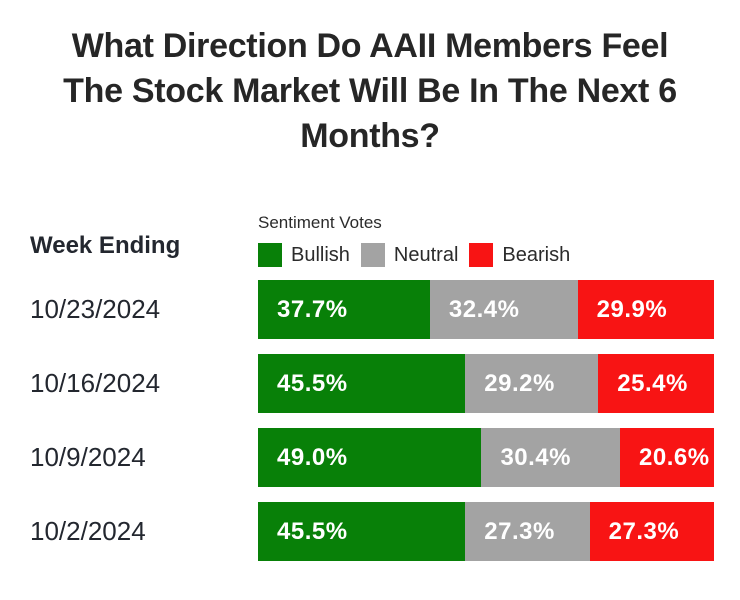 This screenshot has height=600, width=740. I want to click on week-ending-label: 10/23/2024, so click(95, 309).